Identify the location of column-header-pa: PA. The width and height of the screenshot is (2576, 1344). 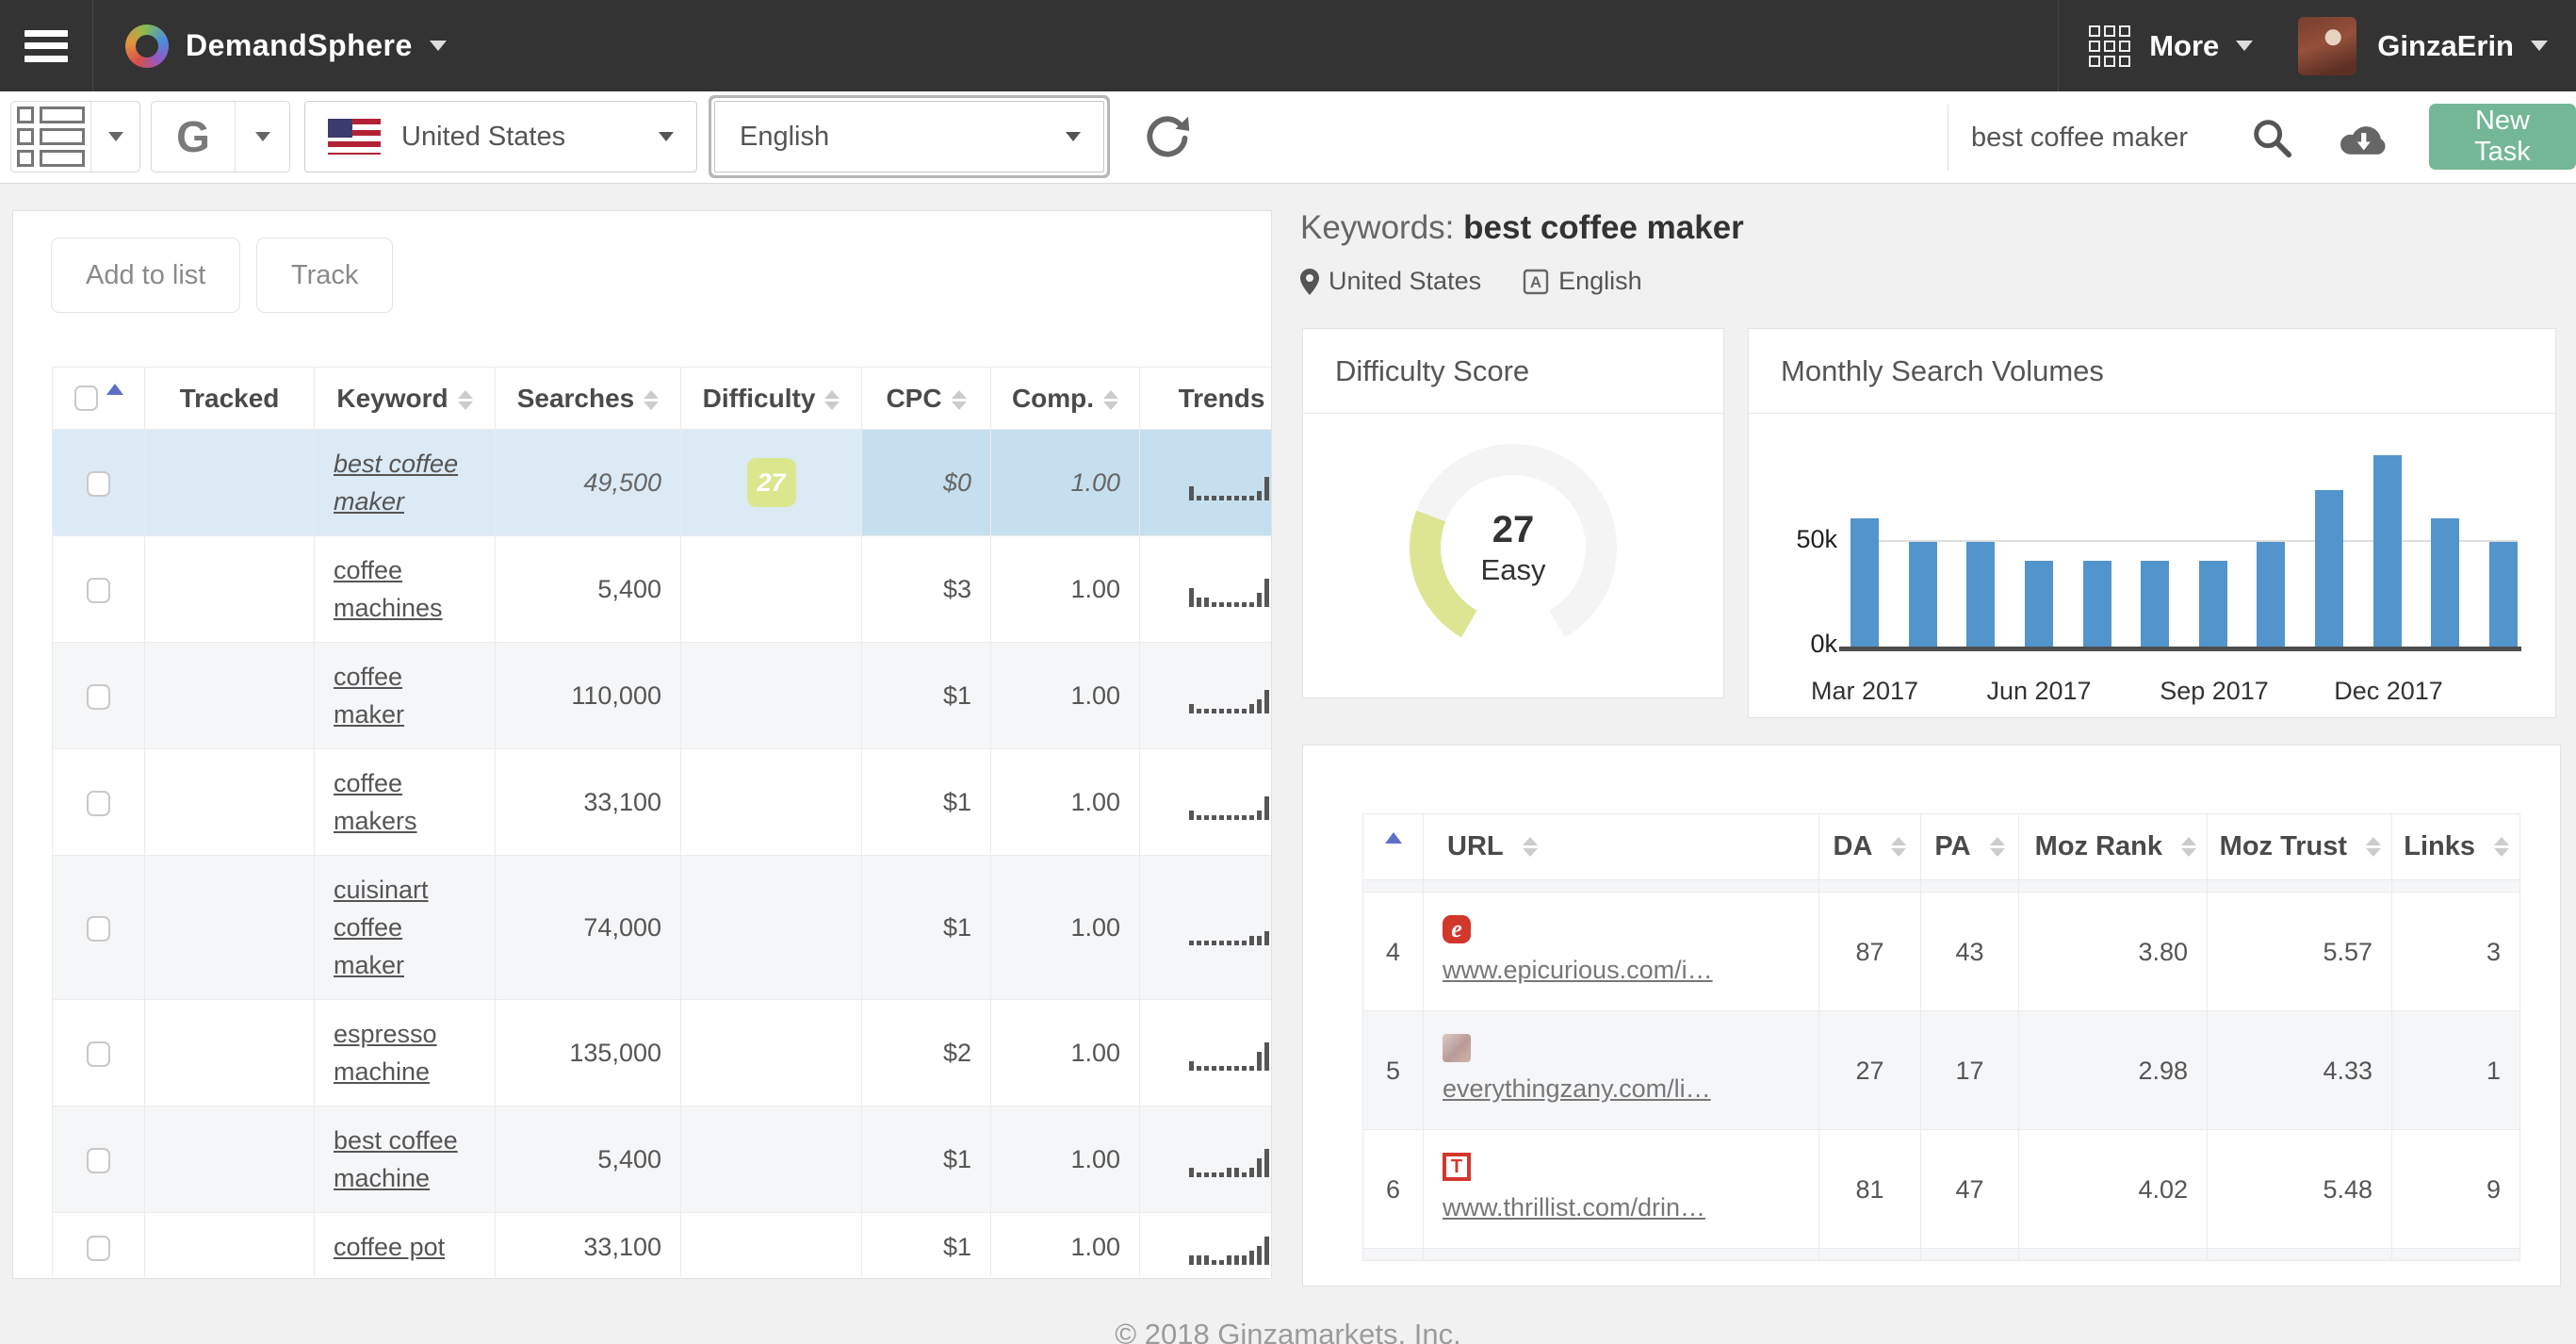
(1969, 846).